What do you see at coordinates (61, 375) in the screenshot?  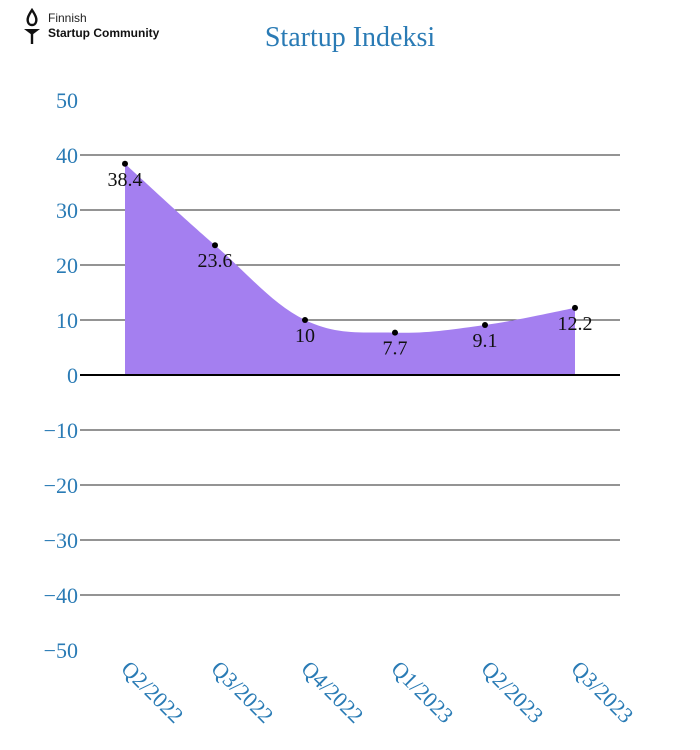 I see `y-axis-ticks: 50 40 30 20 10 0 −10 −20 −30 −40 −50` at bounding box center [61, 375].